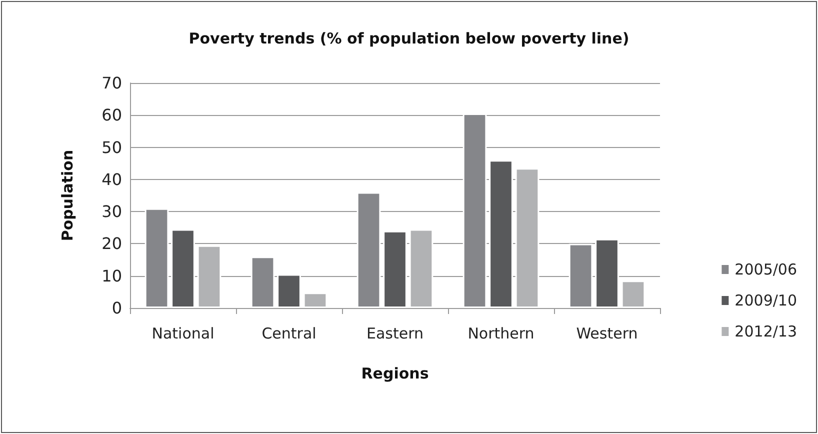 This screenshot has height=434, width=818. I want to click on x-tick-label: Western, so click(607, 333).